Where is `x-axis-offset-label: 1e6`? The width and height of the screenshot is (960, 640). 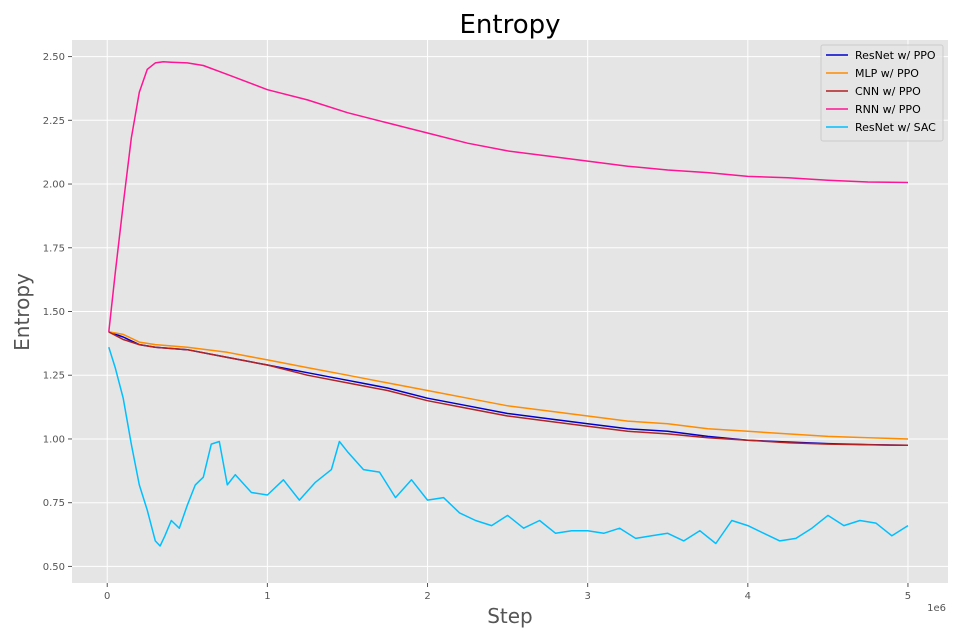
x-axis-offset-label: 1e6 is located at coordinates (936, 608).